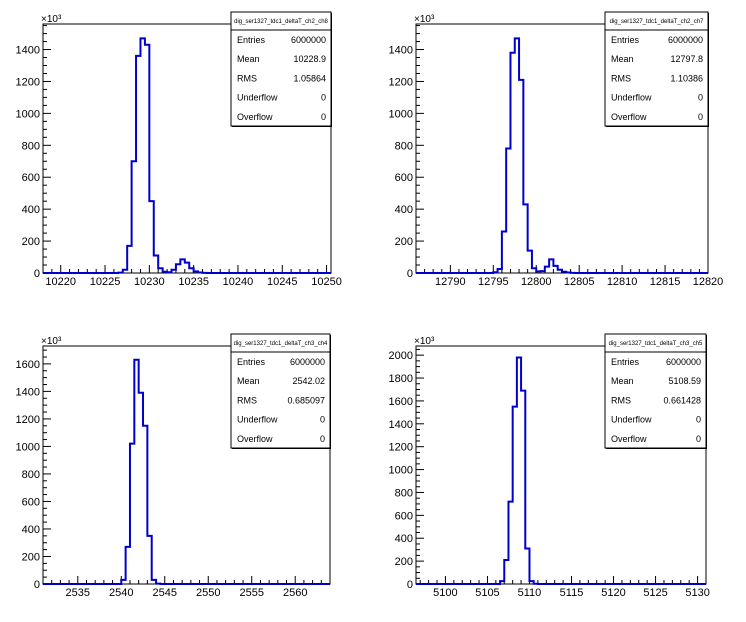 The width and height of the screenshot is (746, 622). Describe the element at coordinates (251, 593) in the screenshot. I see `x-tick-label: 2555` at that location.